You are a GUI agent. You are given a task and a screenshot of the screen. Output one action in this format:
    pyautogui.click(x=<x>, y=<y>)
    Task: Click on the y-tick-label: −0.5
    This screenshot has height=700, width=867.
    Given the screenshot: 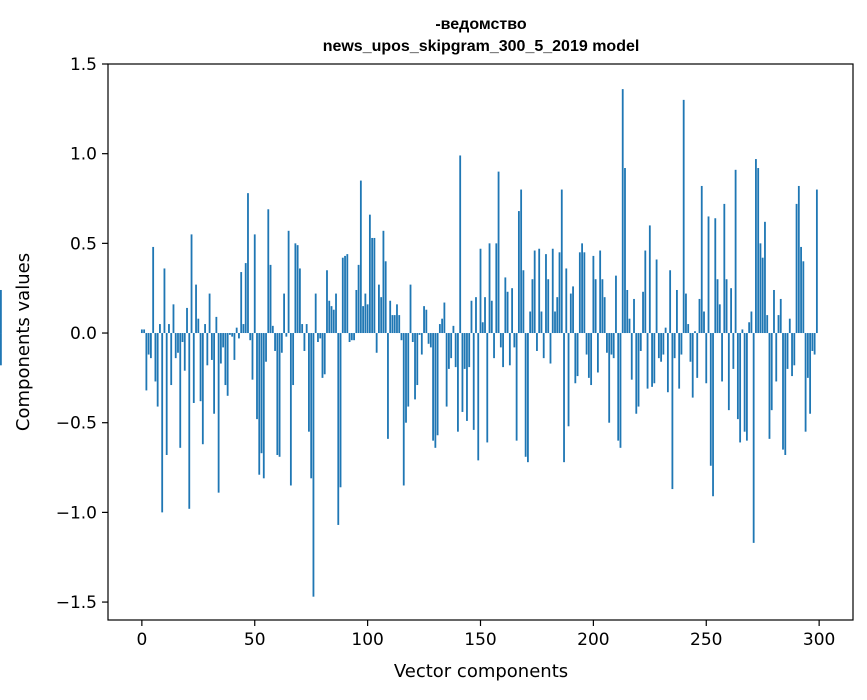 What is the action you would take?
    pyautogui.click(x=76, y=424)
    